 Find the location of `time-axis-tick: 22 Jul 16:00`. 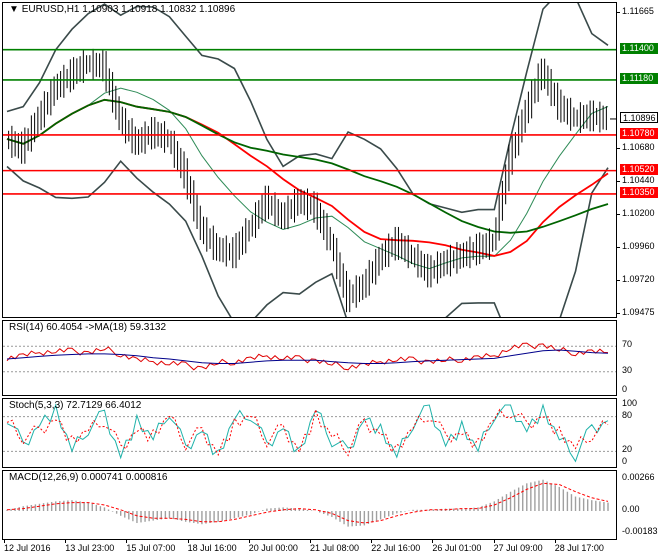

time-axis-tick: 22 Jul 16:00 is located at coordinates (396, 548).